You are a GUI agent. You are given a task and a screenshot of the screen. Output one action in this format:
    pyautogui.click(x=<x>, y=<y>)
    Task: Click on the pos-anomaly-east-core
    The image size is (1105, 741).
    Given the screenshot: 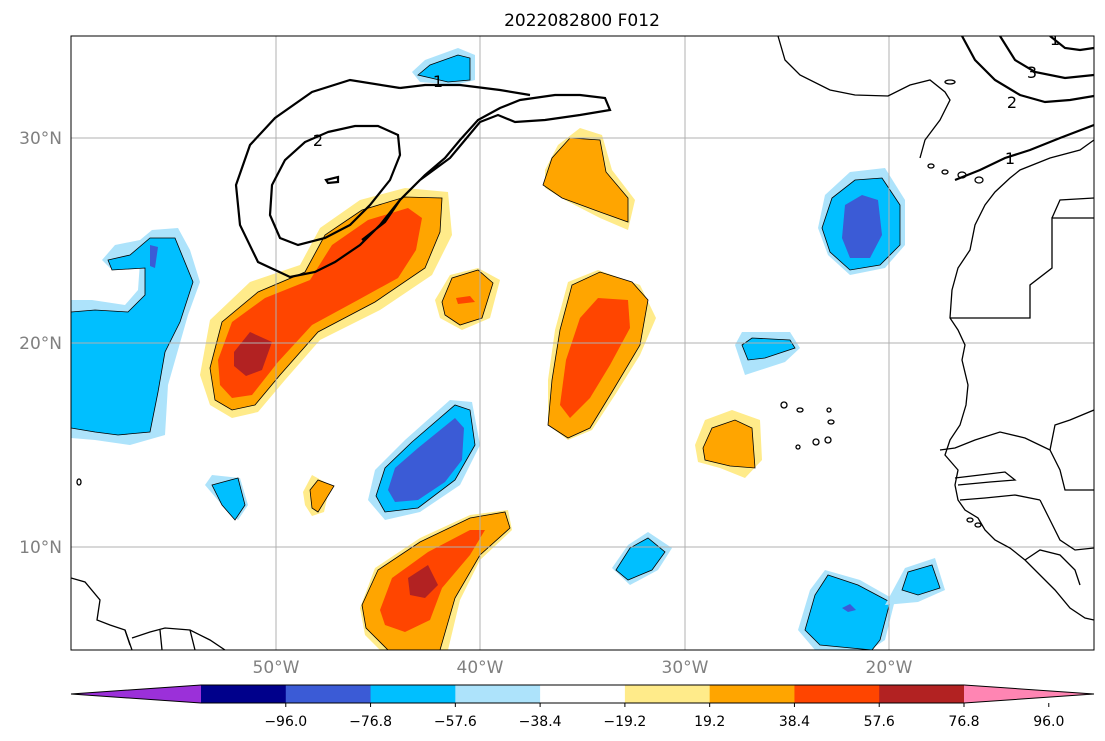 What is the action you would take?
    pyautogui.click(x=729, y=444)
    